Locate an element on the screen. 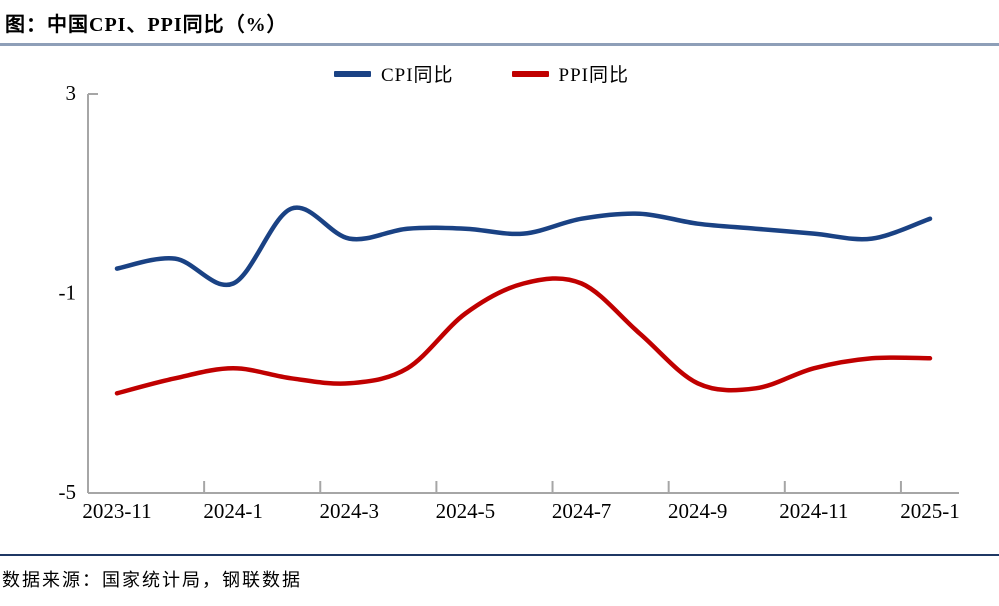 The width and height of the screenshot is (999, 606). chart-legend: CPI同比 PPI同比 is located at coordinates (499, 73).